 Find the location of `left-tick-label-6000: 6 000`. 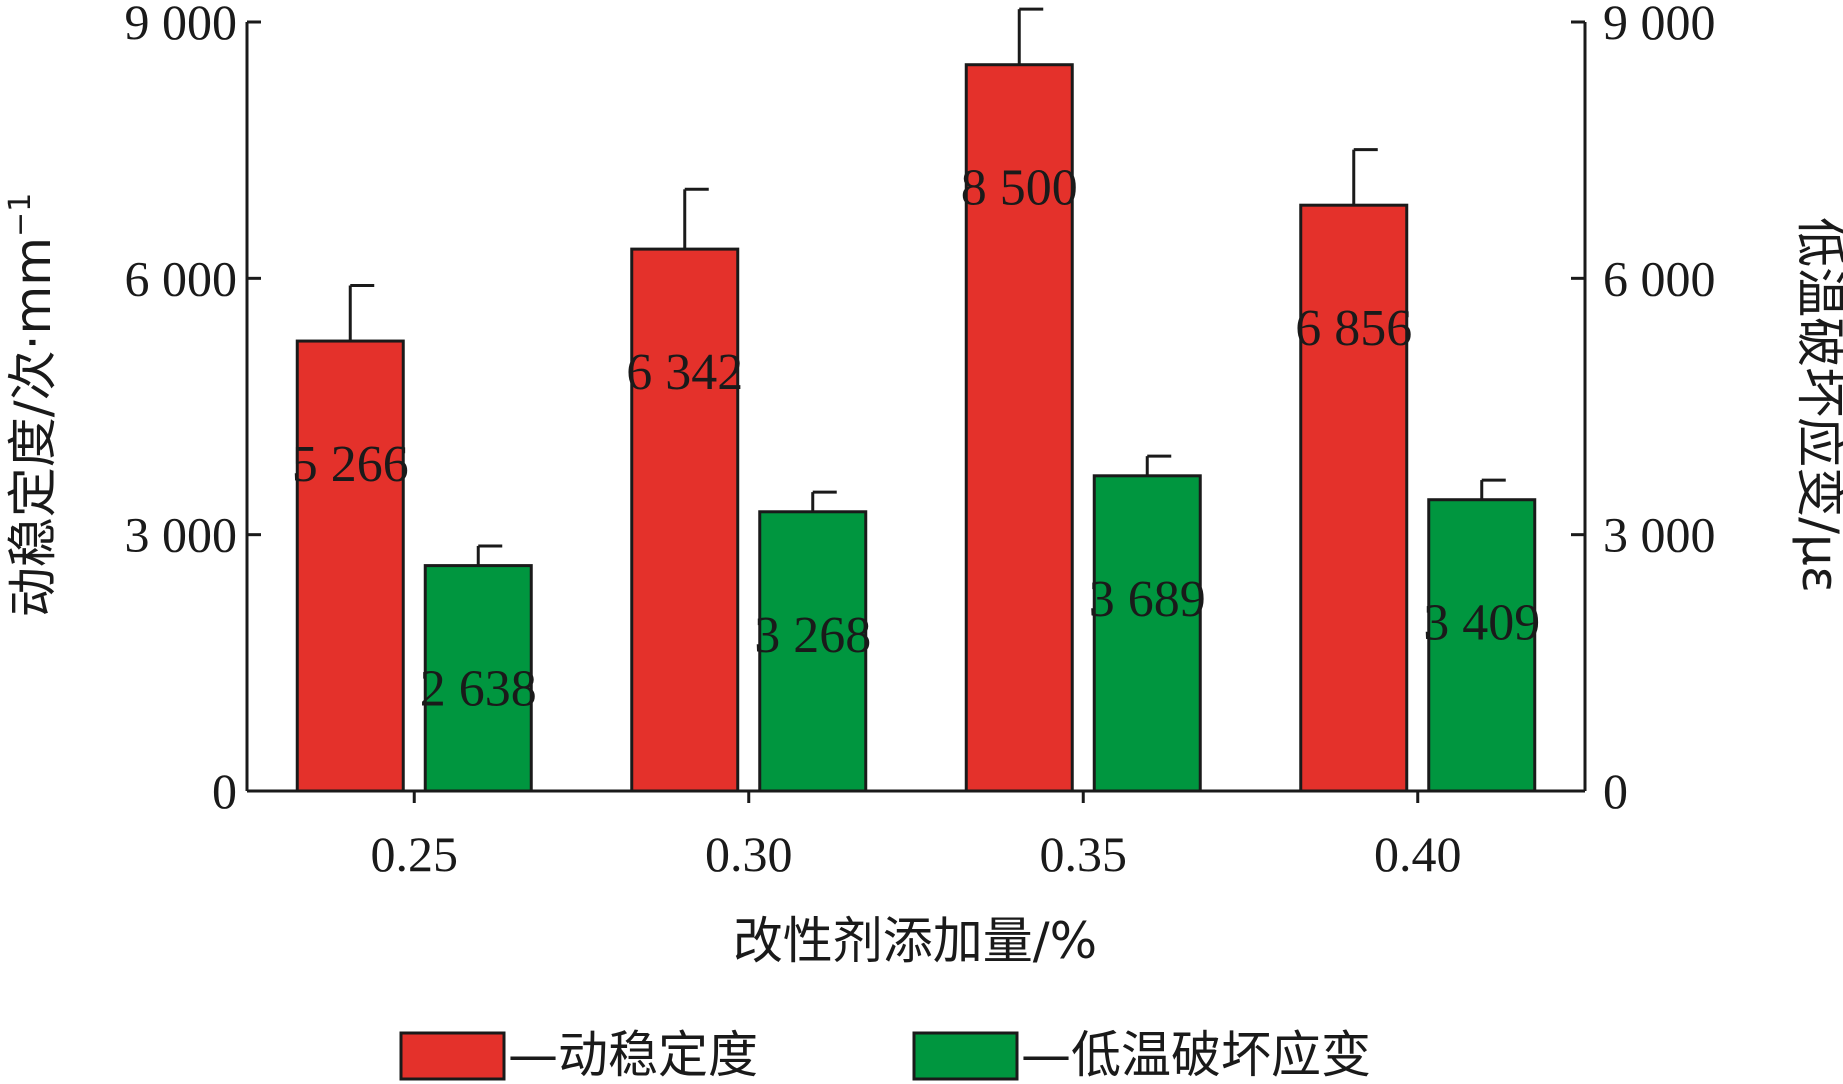

left-tick-label-6000: 6 000 is located at coordinates (181, 278).